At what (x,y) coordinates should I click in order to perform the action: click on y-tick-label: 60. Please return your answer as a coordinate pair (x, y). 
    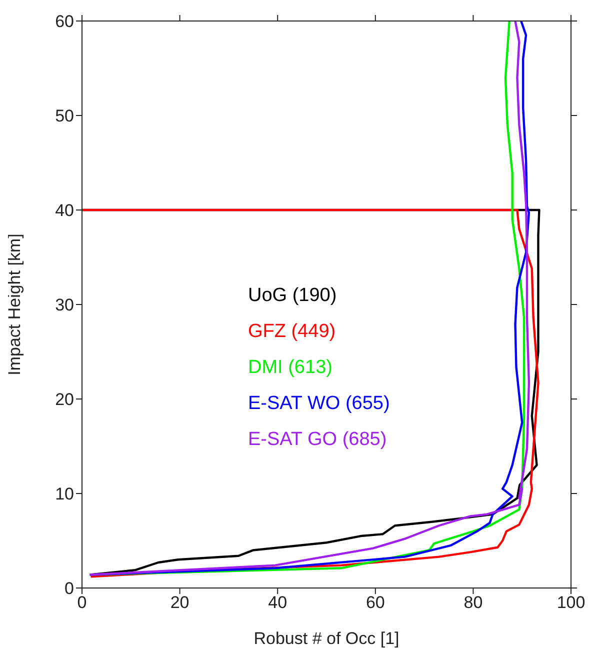
    Looking at the image, I should click on (64, 22).